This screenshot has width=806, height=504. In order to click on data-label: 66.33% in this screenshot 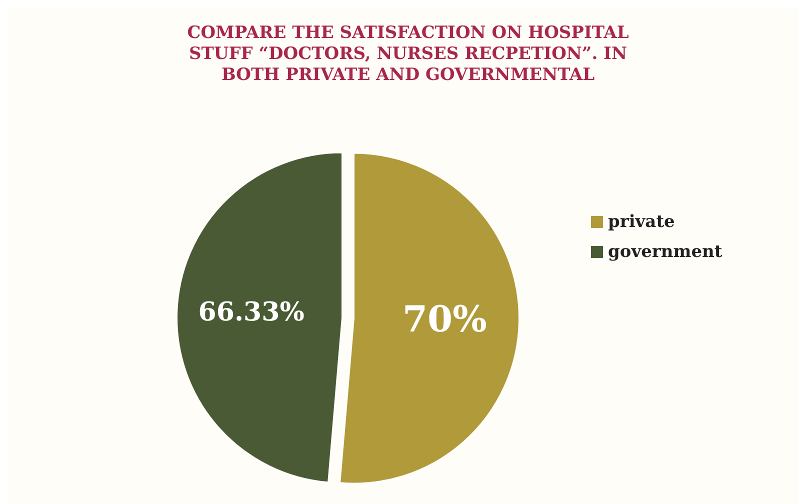, I will do `click(251, 313)`.